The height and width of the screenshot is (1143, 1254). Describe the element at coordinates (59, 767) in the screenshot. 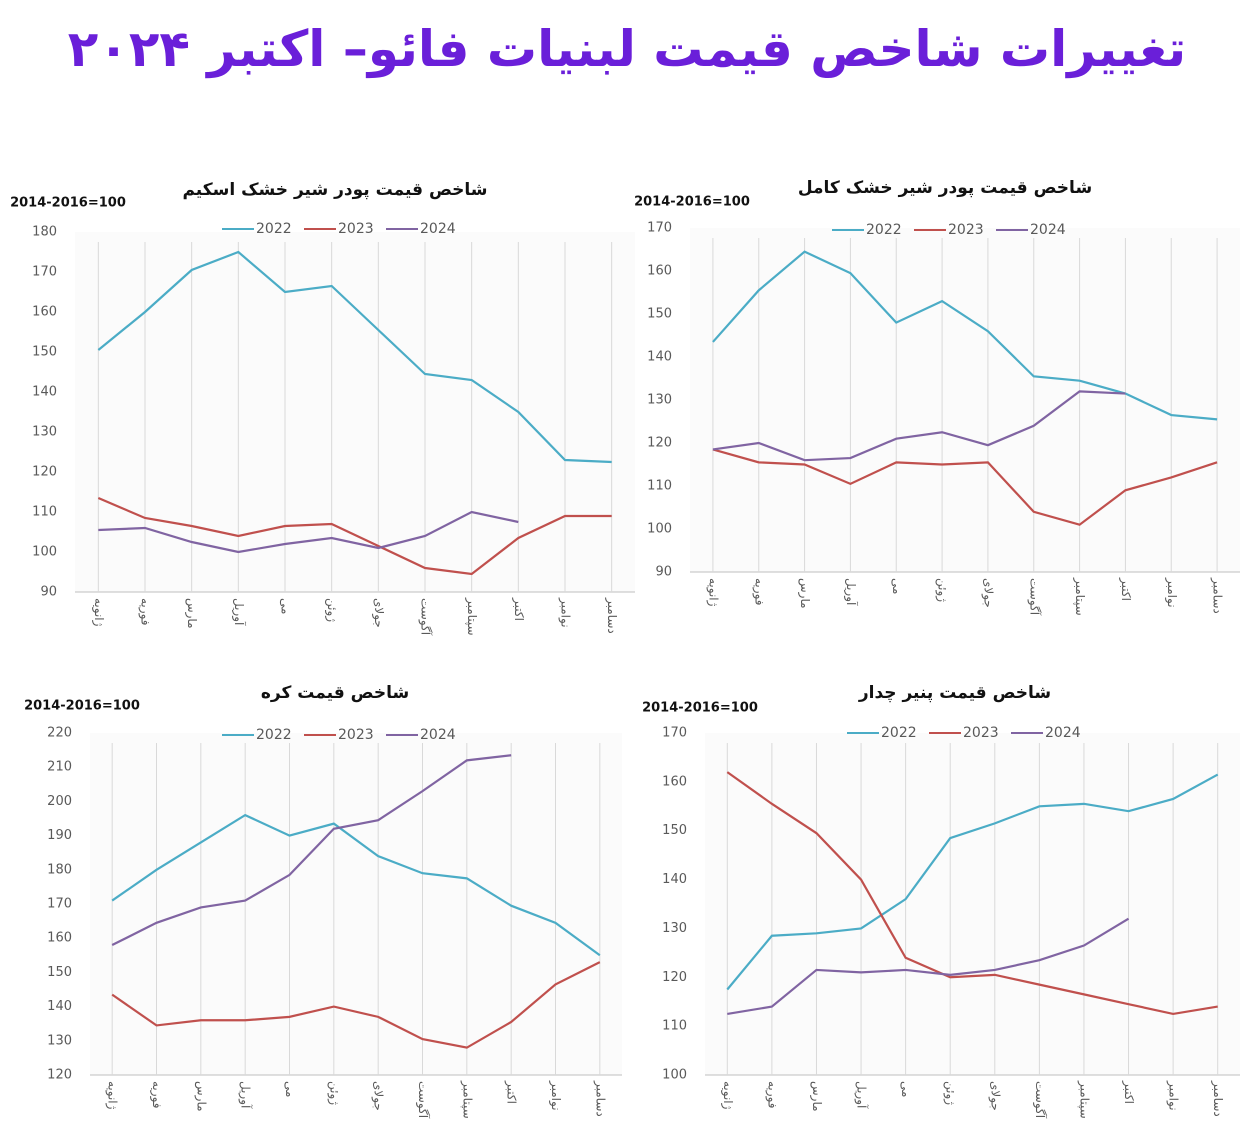

I see `y-tick-label: 210` at that location.